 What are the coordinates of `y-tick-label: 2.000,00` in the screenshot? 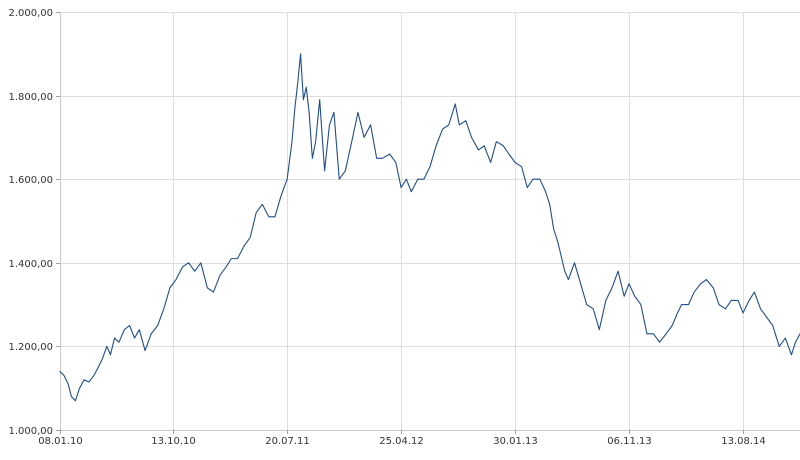 It's located at (30, 13).